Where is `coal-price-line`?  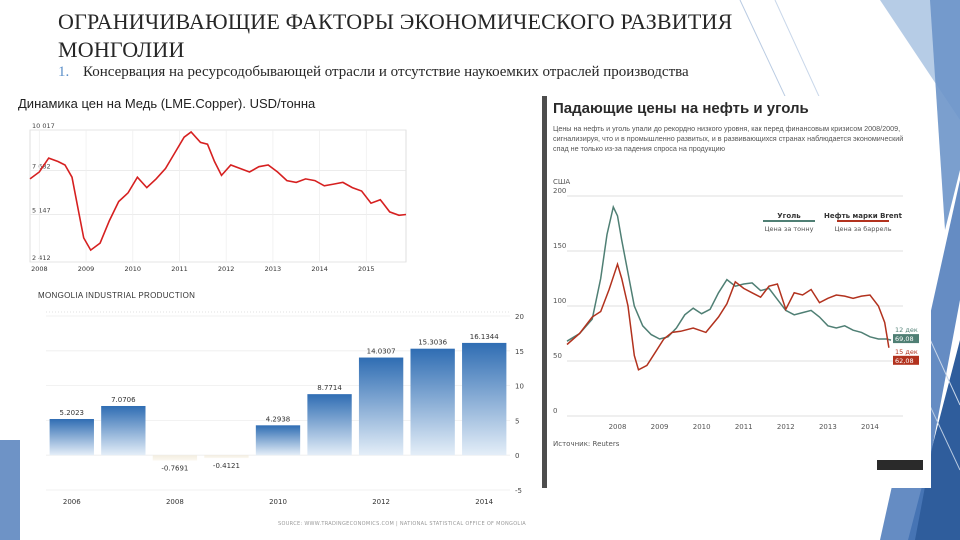 coal-price-line is located at coordinates (729, 273).